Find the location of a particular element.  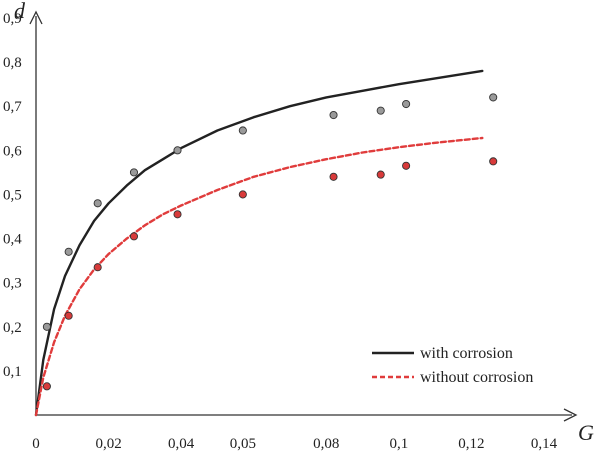

y-tick-label: 0,3 is located at coordinates (12, 284).